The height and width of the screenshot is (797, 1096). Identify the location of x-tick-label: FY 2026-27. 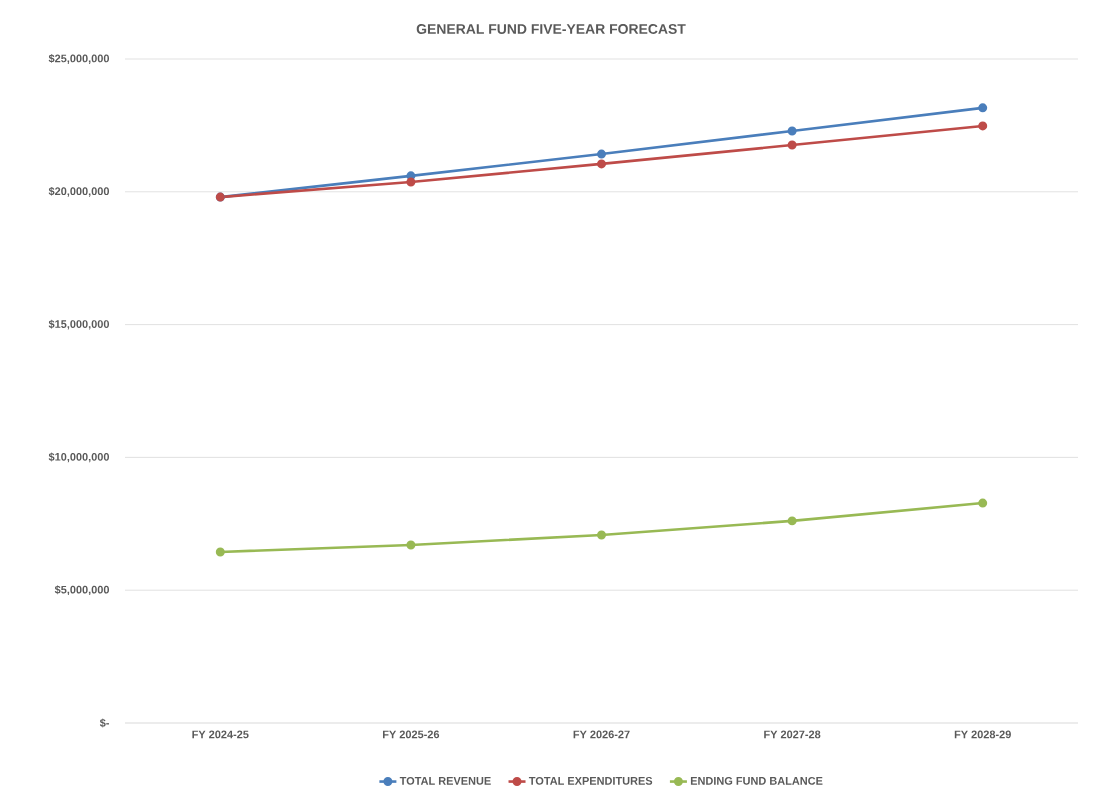
(601, 734).